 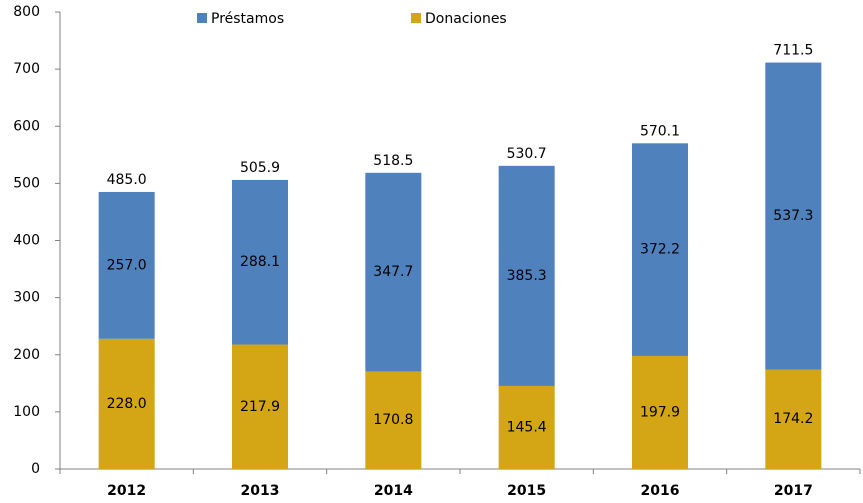 What do you see at coordinates (526, 491) in the screenshot?
I see `x-tick-label: 2015` at bounding box center [526, 491].